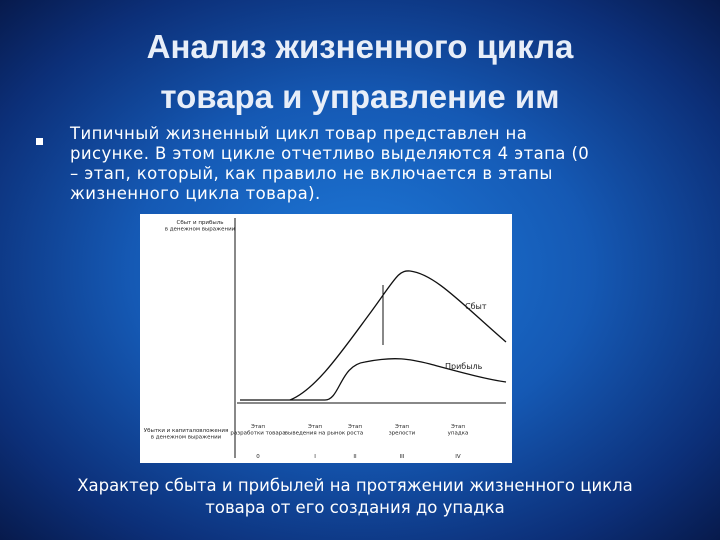 The width and height of the screenshot is (720, 540). What do you see at coordinates (315, 434) in the screenshot?
I see `stage-label: выведения на рынок` at bounding box center [315, 434].